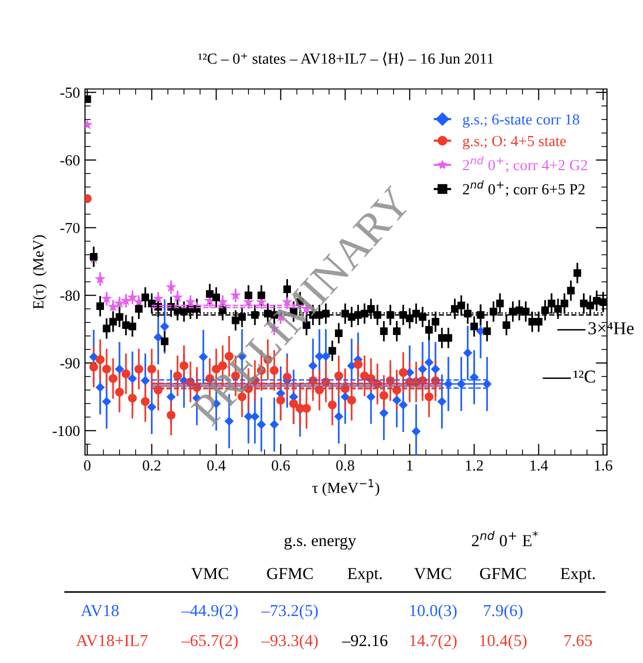 The height and width of the screenshot is (663, 643). Describe the element at coordinates (66, 431) in the screenshot. I see `y-tick-label: -100` at that location.